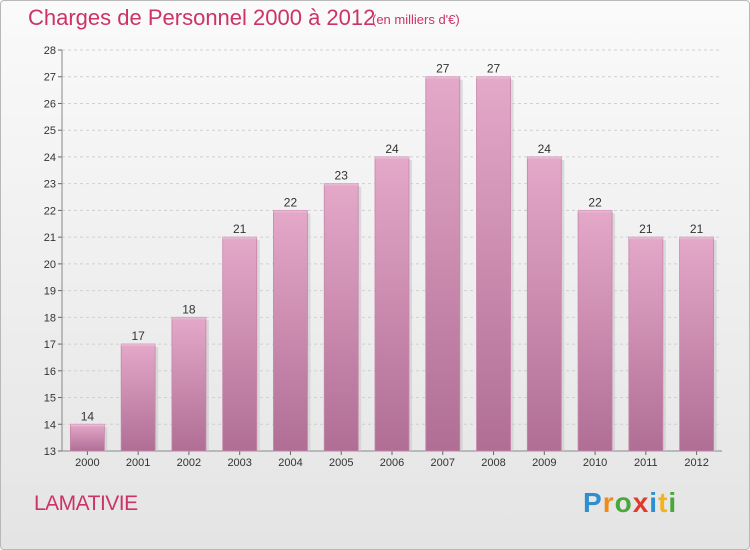  I want to click on logo-letter: P, so click(593, 502).